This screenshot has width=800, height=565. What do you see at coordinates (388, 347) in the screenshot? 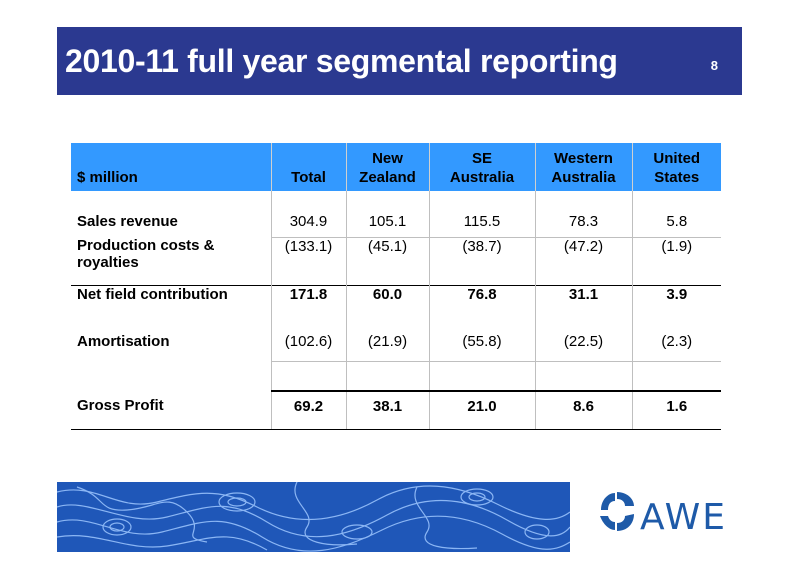
I see `cell: (21.9)` at bounding box center [388, 347].